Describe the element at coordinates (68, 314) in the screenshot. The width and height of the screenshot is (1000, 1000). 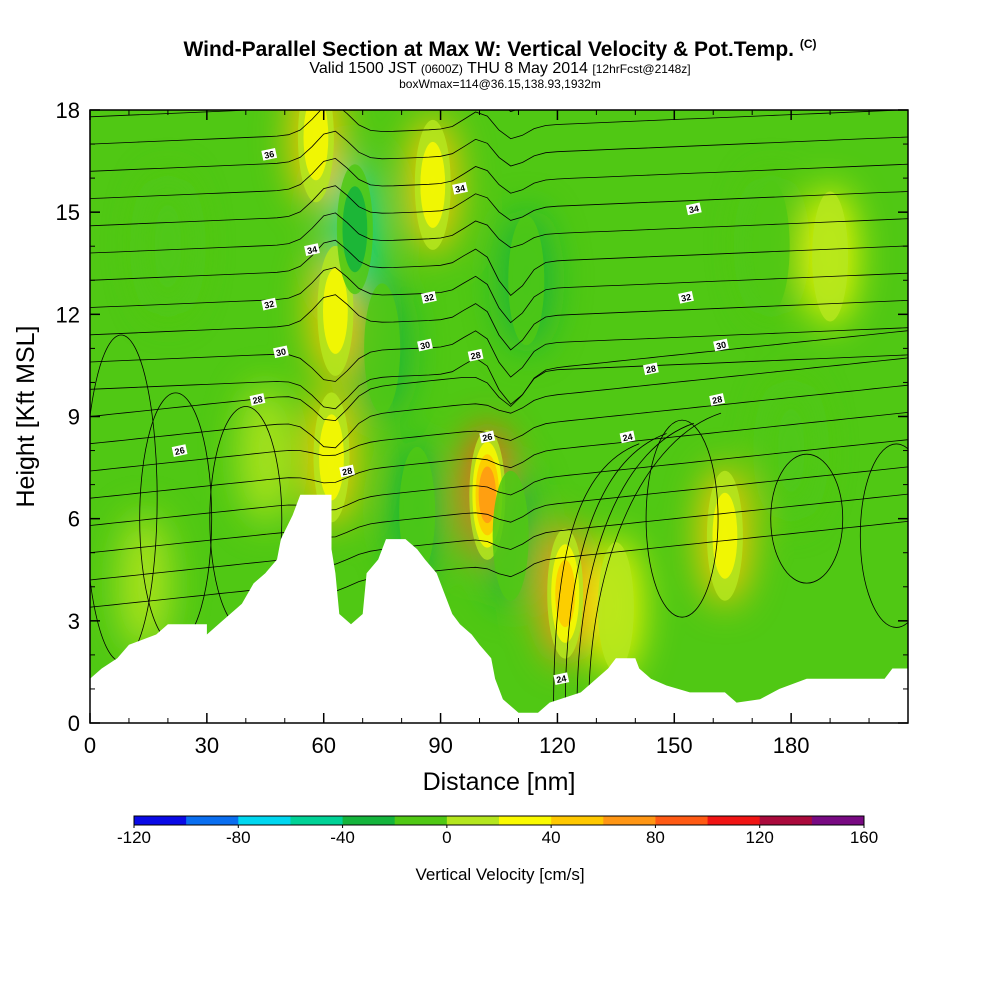
I see `y-tick-label: 12` at that location.